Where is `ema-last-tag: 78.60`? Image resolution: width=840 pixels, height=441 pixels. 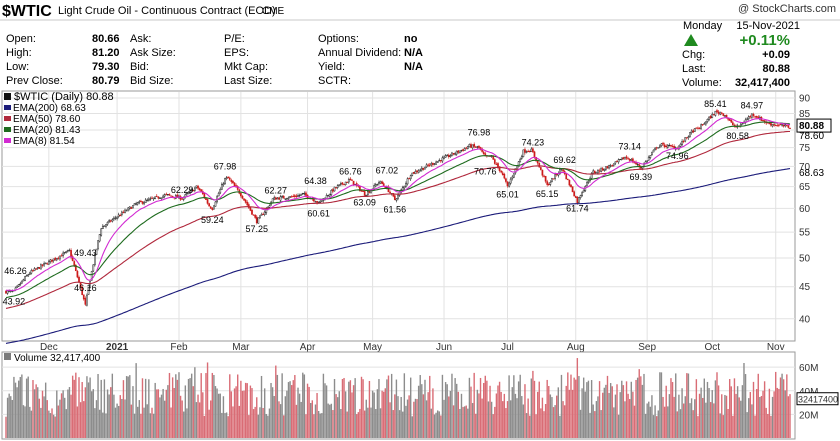 ema-last-tag: 78.60 is located at coordinates (811, 136).